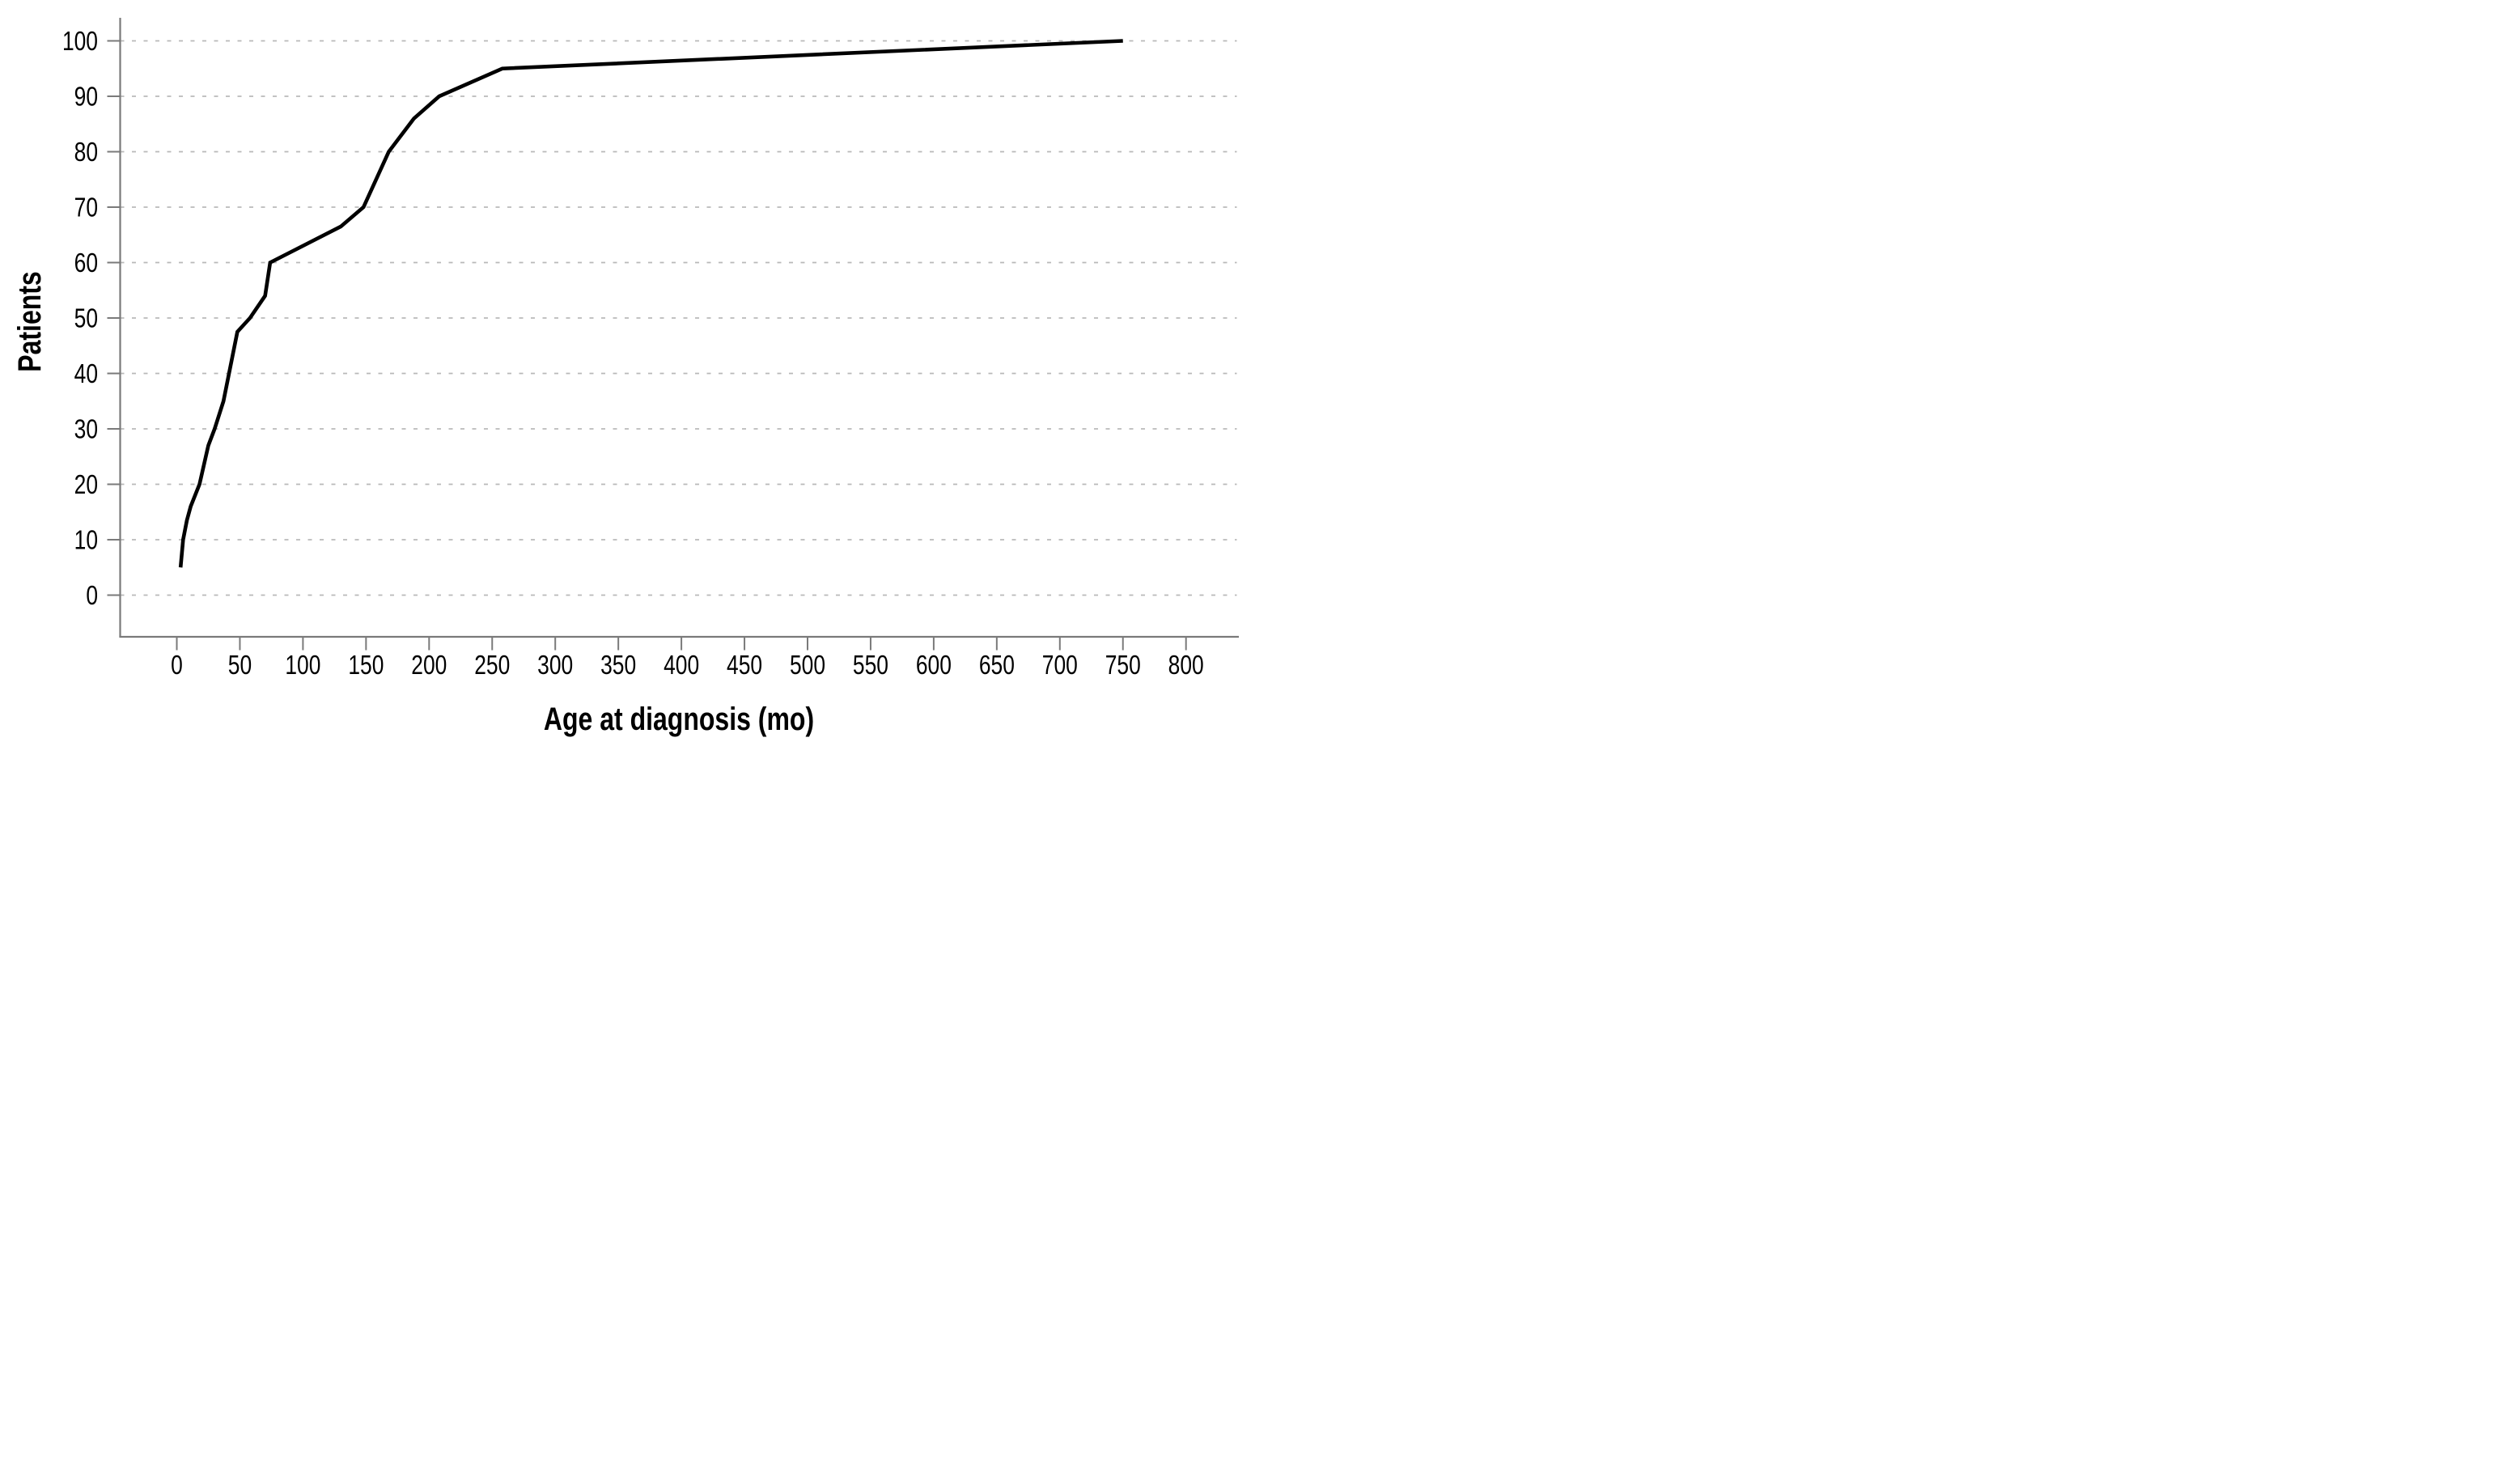  I want to click on x-tick-label: 600, so click(934, 666).